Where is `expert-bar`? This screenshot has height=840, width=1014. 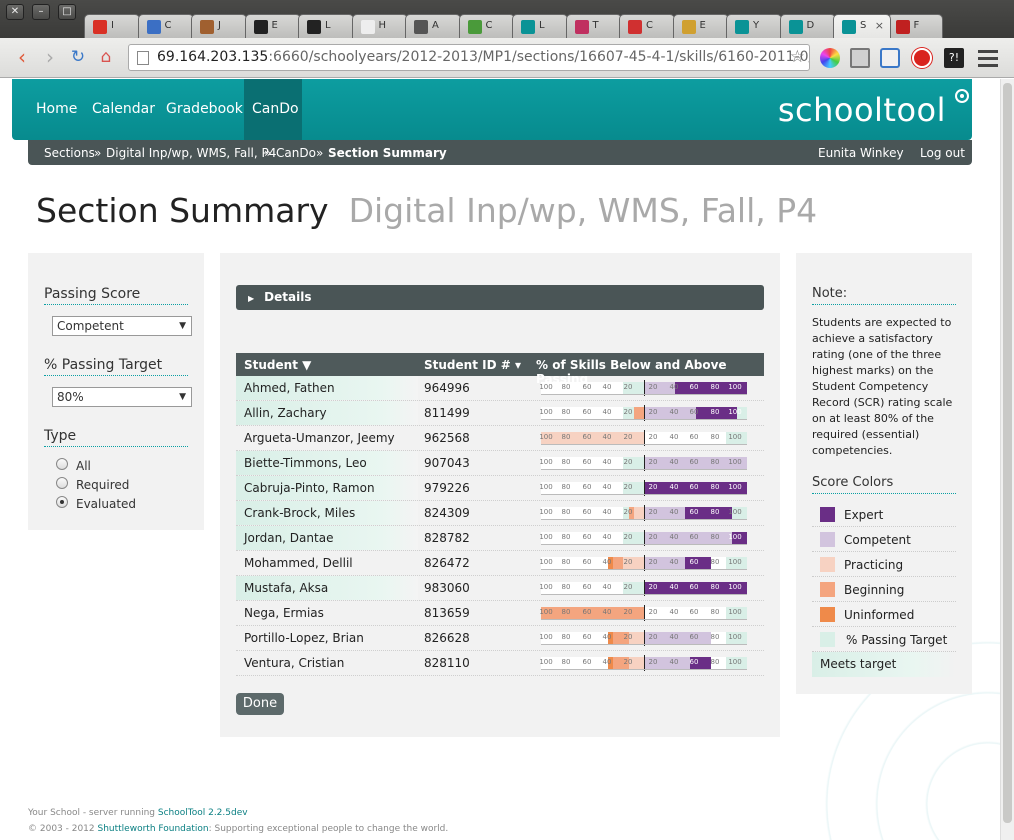
expert-bar is located at coordinates (698, 563).